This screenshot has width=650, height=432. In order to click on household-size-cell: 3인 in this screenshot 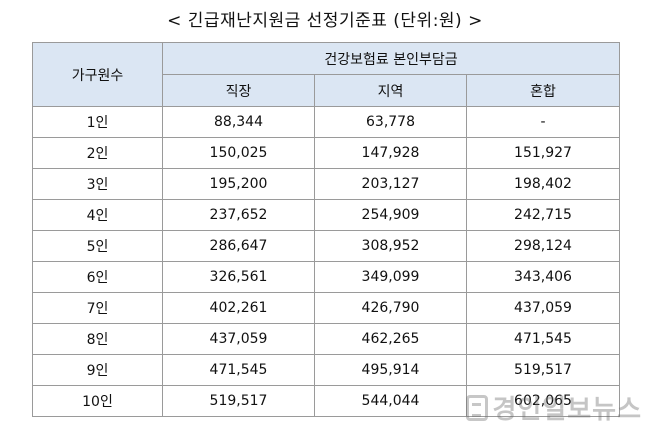, I will do `click(97, 184)`.